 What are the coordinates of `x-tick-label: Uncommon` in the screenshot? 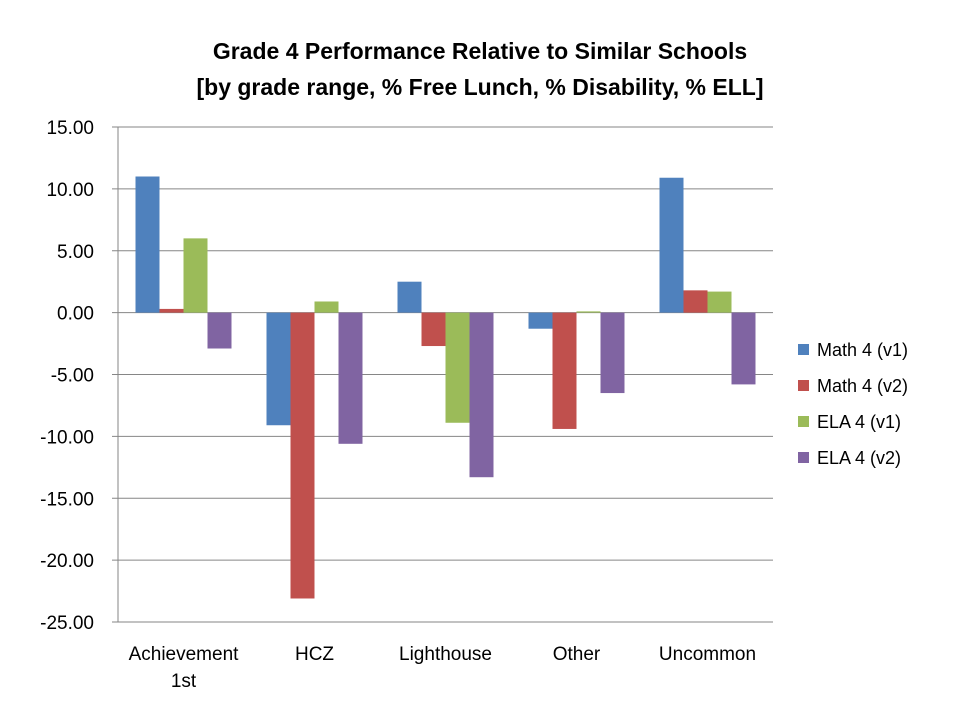 It's located at (707, 654).